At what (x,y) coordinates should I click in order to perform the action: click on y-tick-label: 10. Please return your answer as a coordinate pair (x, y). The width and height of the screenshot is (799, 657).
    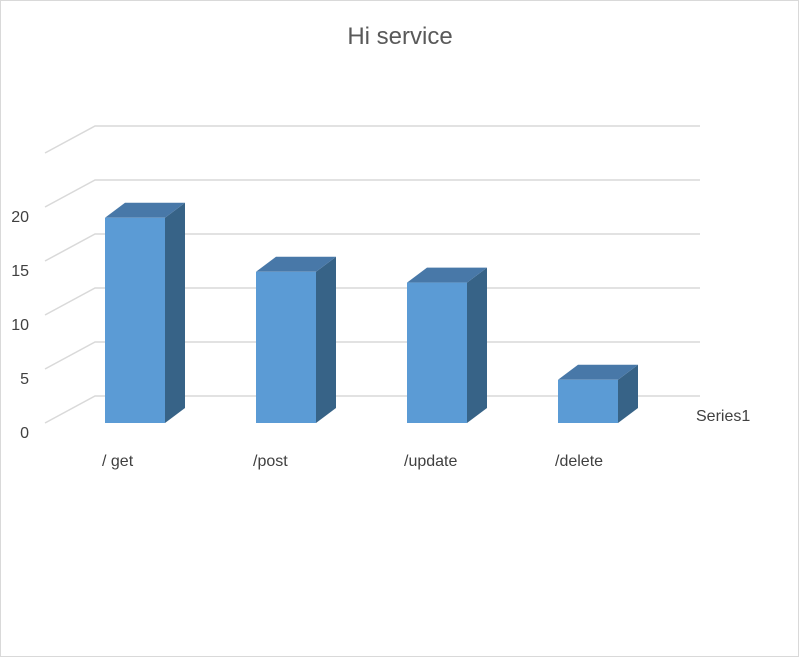
    Looking at the image, I should click on (20, 325).